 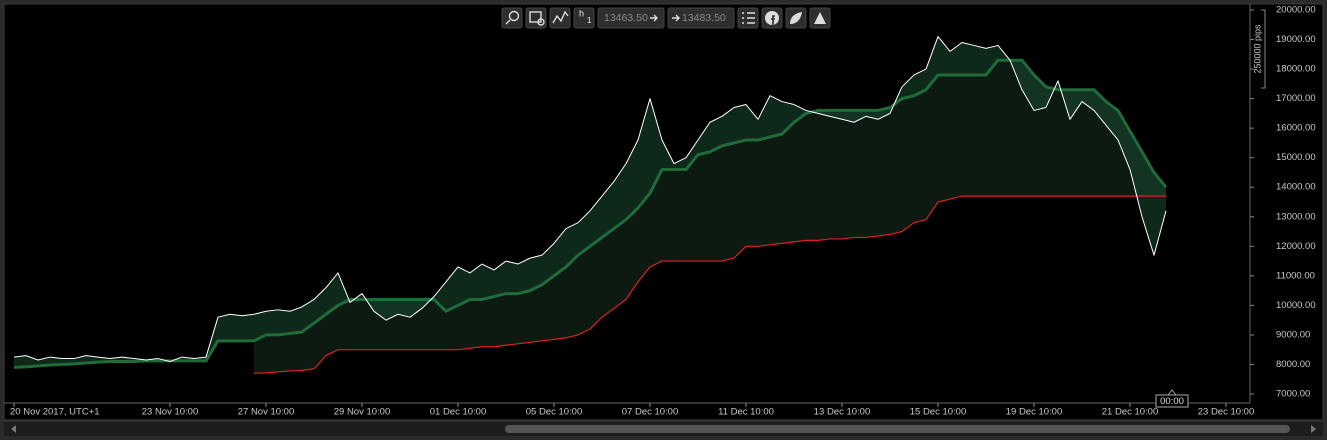 What do you see at coordinates (55, 412) in the screenshot?
I see `x-tick-label: 20 Nov 2017, UTC+1` at bounding box center [55, 412].